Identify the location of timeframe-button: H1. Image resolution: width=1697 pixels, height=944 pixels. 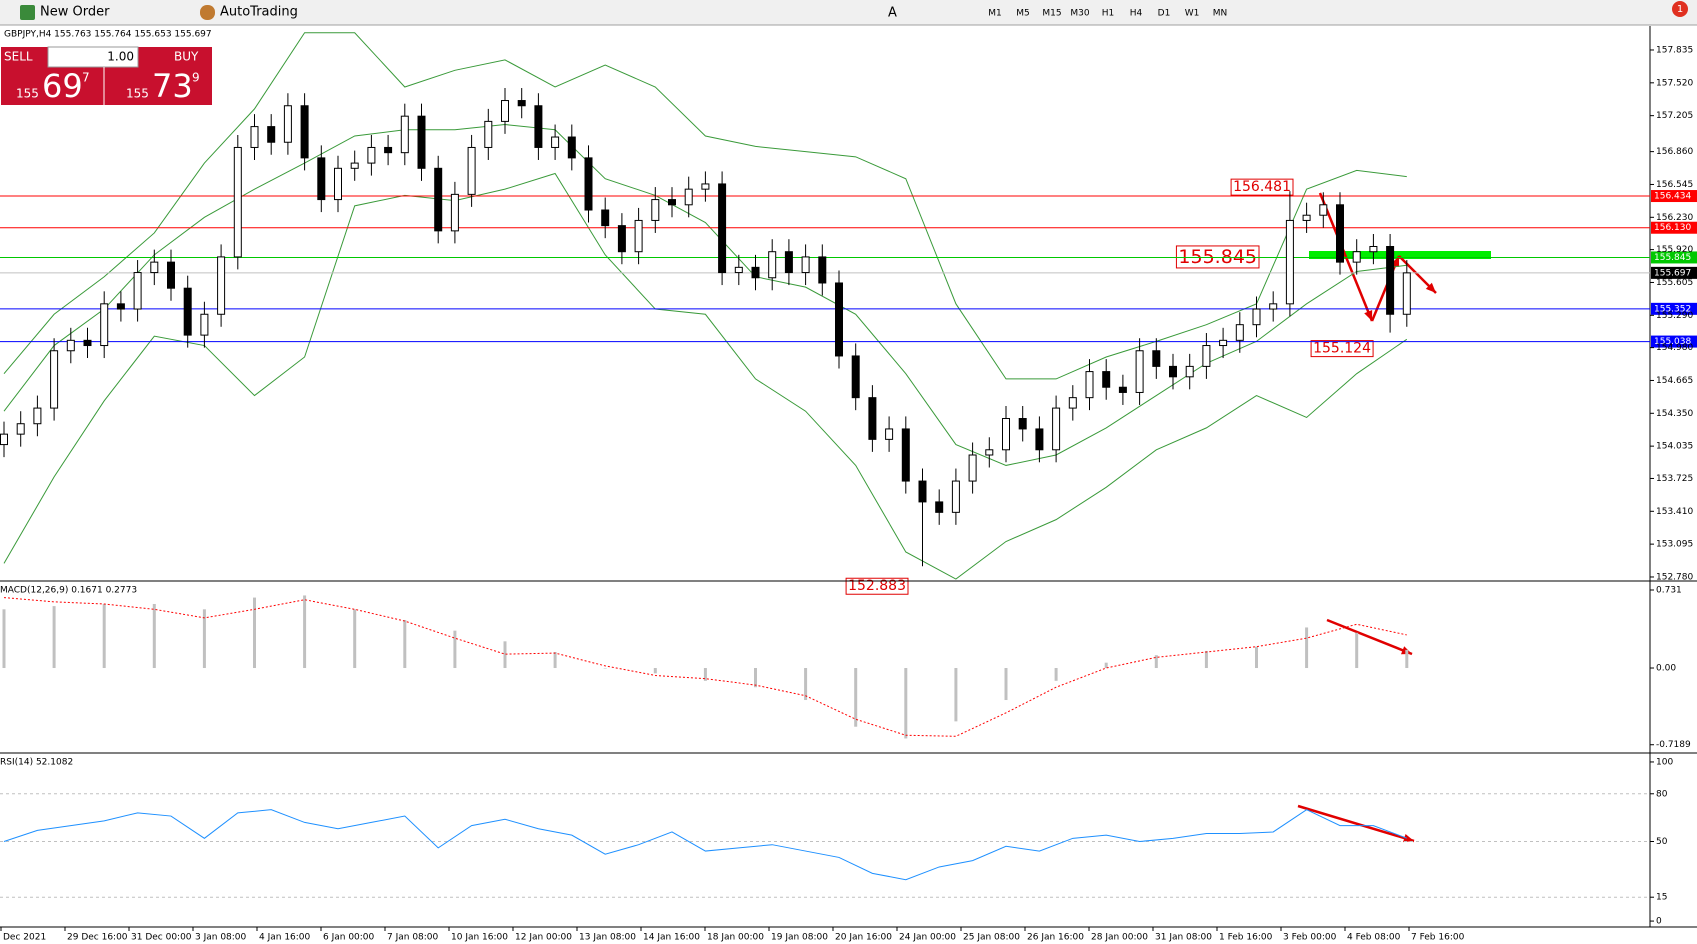
(1108, 14).